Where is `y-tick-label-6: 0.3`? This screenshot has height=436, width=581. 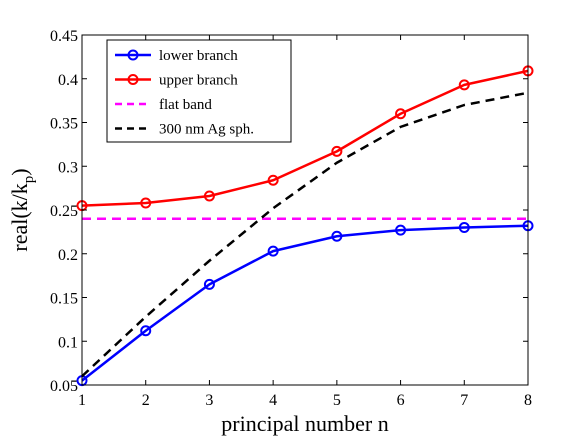
y-tick-label-6: 0.3 is located at coordinates (68, 167).